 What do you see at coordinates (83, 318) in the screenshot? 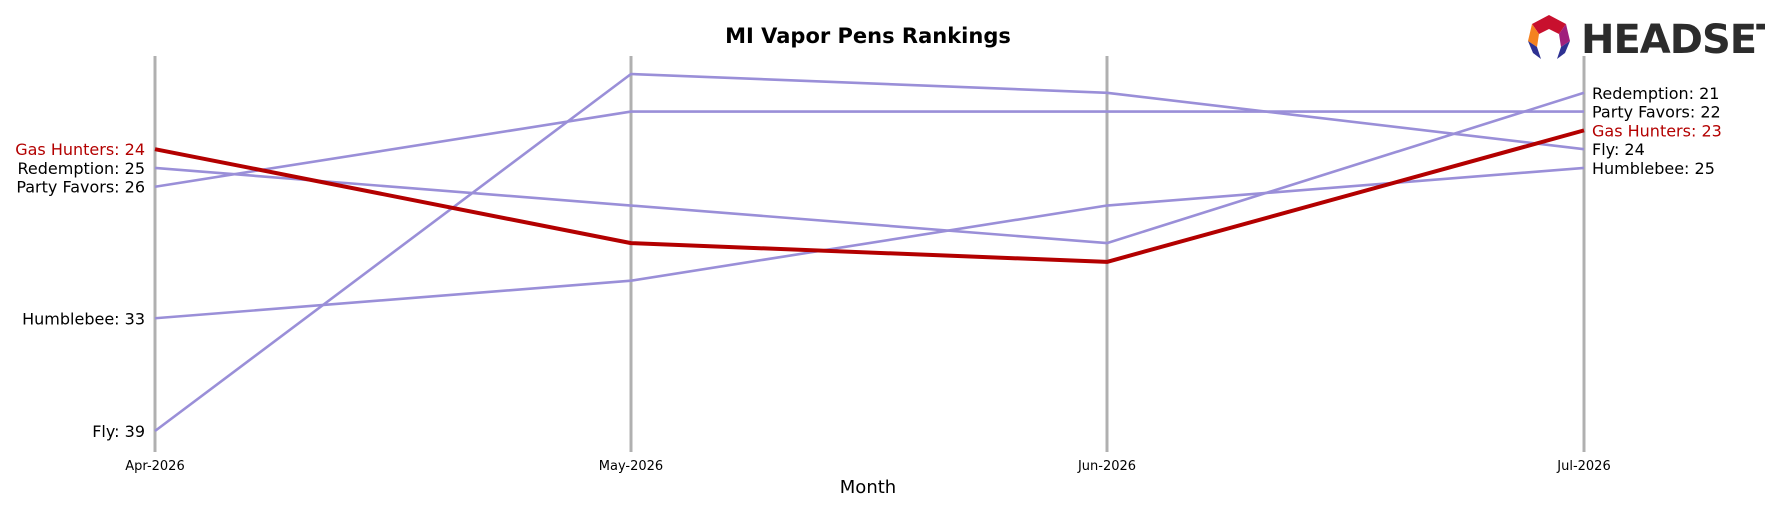
I see `start-label-humblebee: Humblebee: 33` at bounding box center [83, 318].